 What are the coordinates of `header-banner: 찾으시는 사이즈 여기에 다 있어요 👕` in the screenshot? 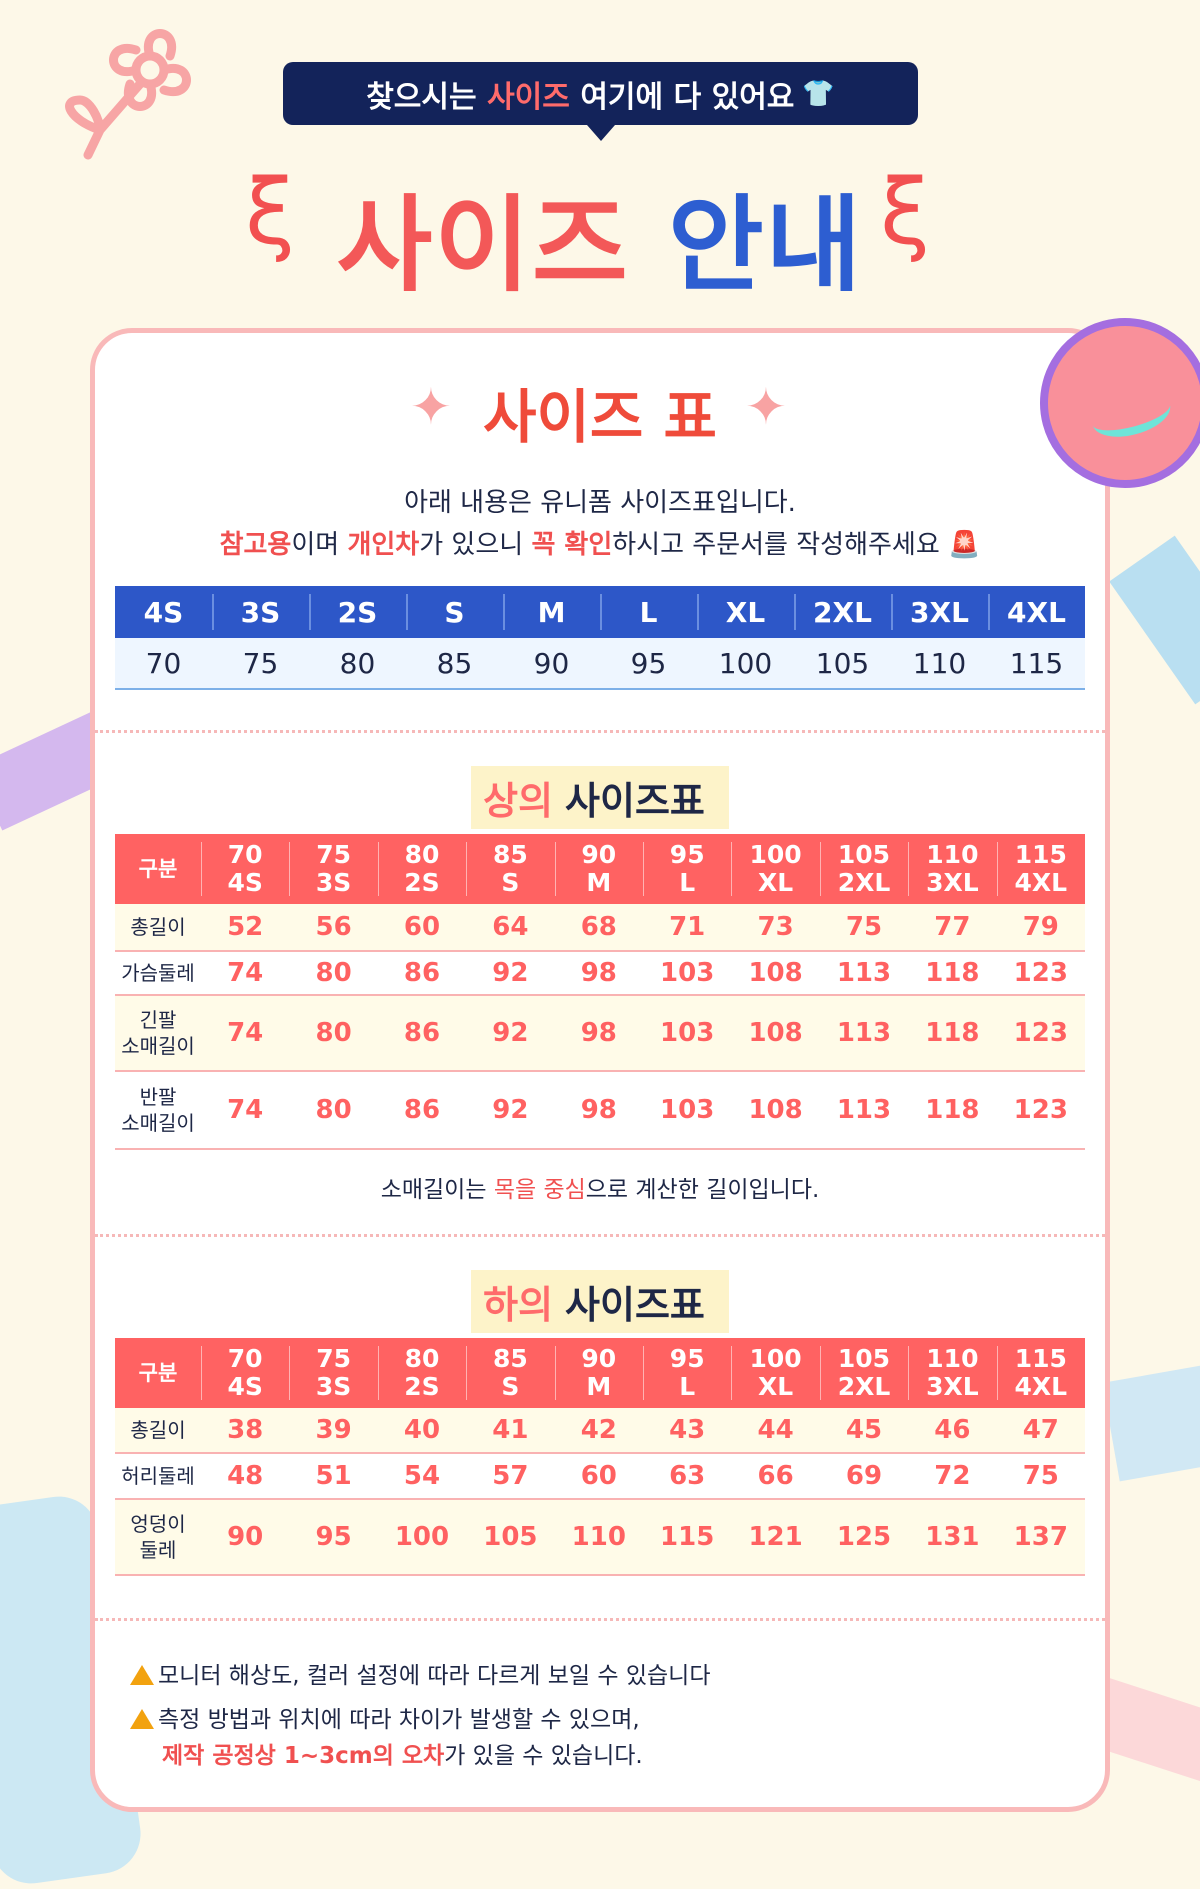 It's located at (600, 101).